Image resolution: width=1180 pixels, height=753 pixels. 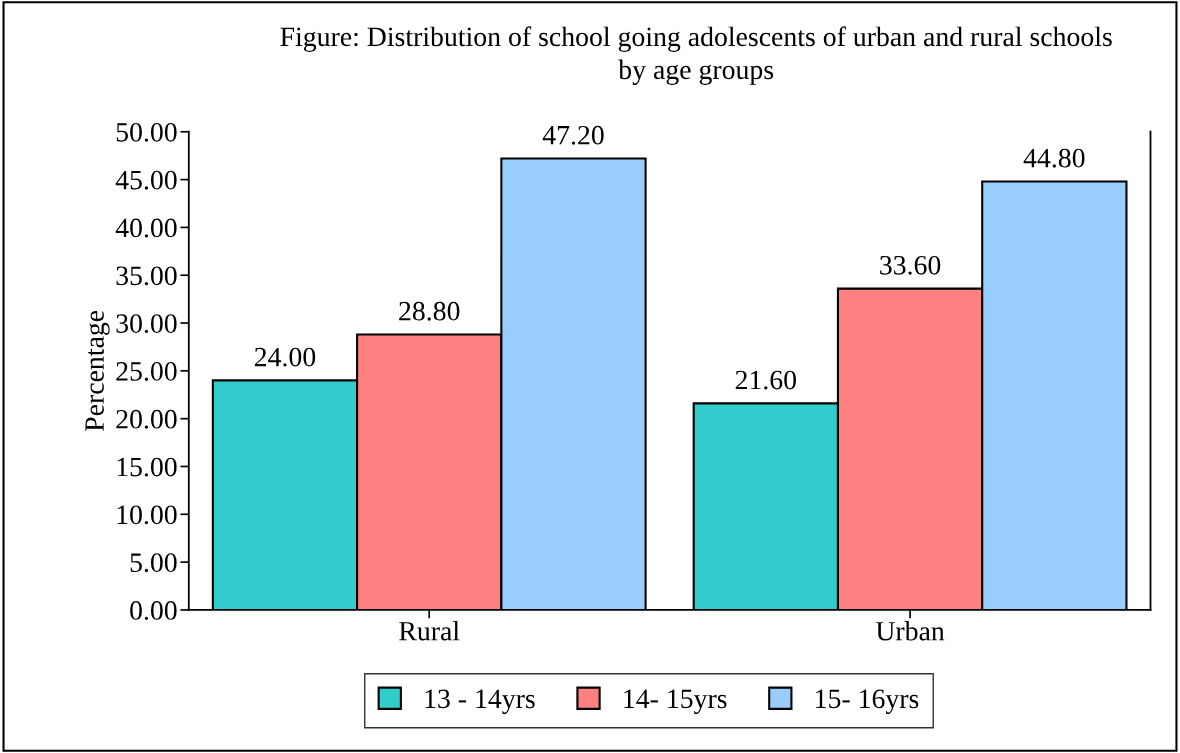 What do you see at coordinates (675, 701) in the screenshot?
I see `legend-label: 14- 15yrs` at bounding box center [675, 701].